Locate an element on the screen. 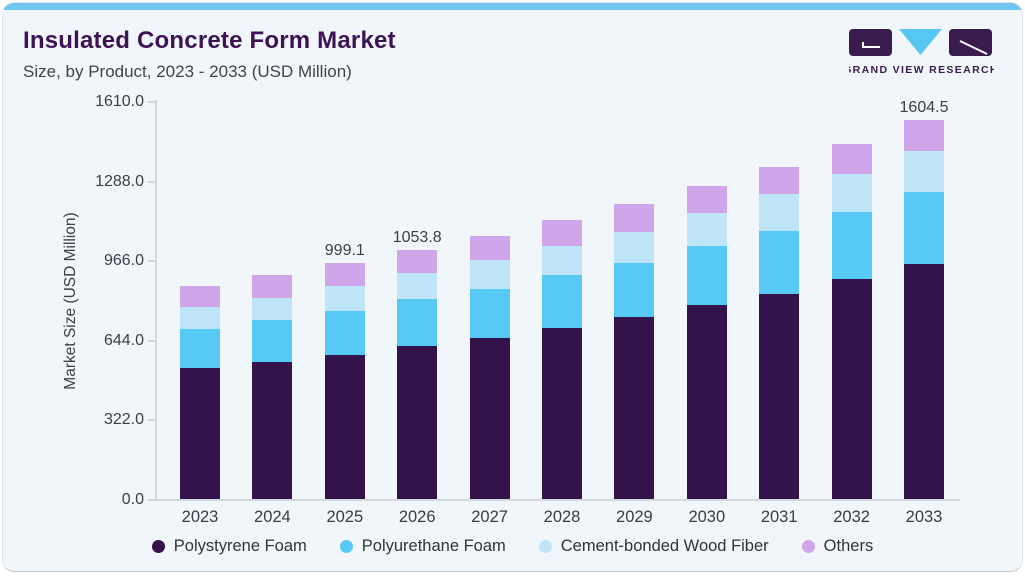 The height and width of the screenshot is (576, 1025). legend-label: Polystyrene Foam is located at coordinates (240, 546).